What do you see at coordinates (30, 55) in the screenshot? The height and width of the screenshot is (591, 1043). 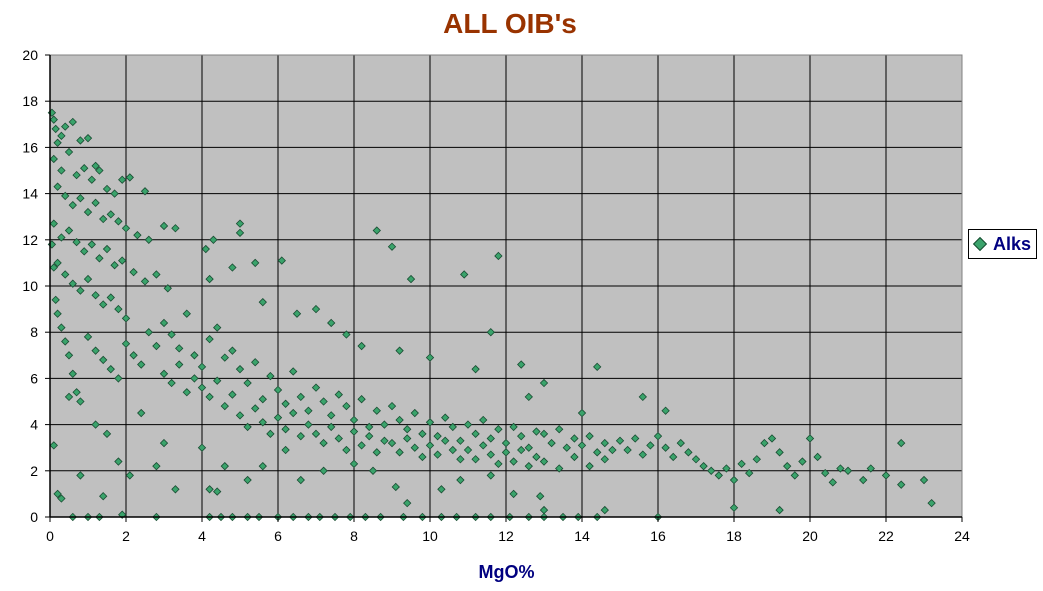 I see `y-tick-label: 20` at bounding box center [30, 55].